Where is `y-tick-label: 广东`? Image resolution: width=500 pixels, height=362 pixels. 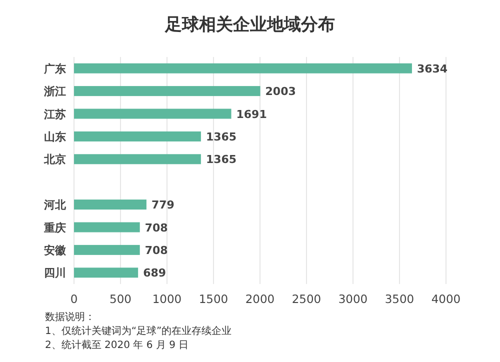
y-tick-label: 广东 is located at coordinates (54, 69).